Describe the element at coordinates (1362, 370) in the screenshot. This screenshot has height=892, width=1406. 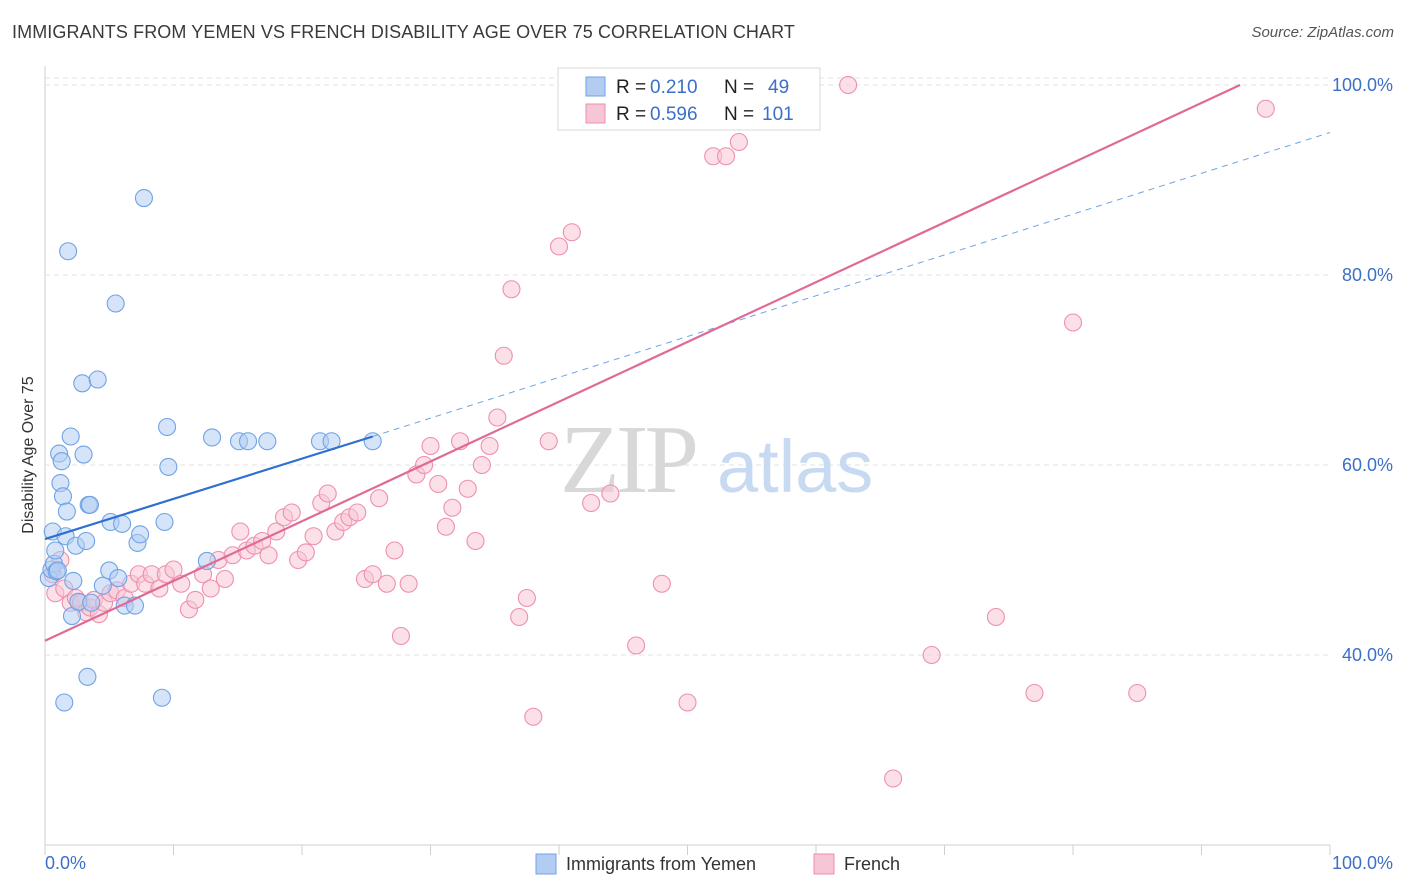
I see `y-tick-labels: 40.0% 60.0% 80.0% 100.0%` at that location.